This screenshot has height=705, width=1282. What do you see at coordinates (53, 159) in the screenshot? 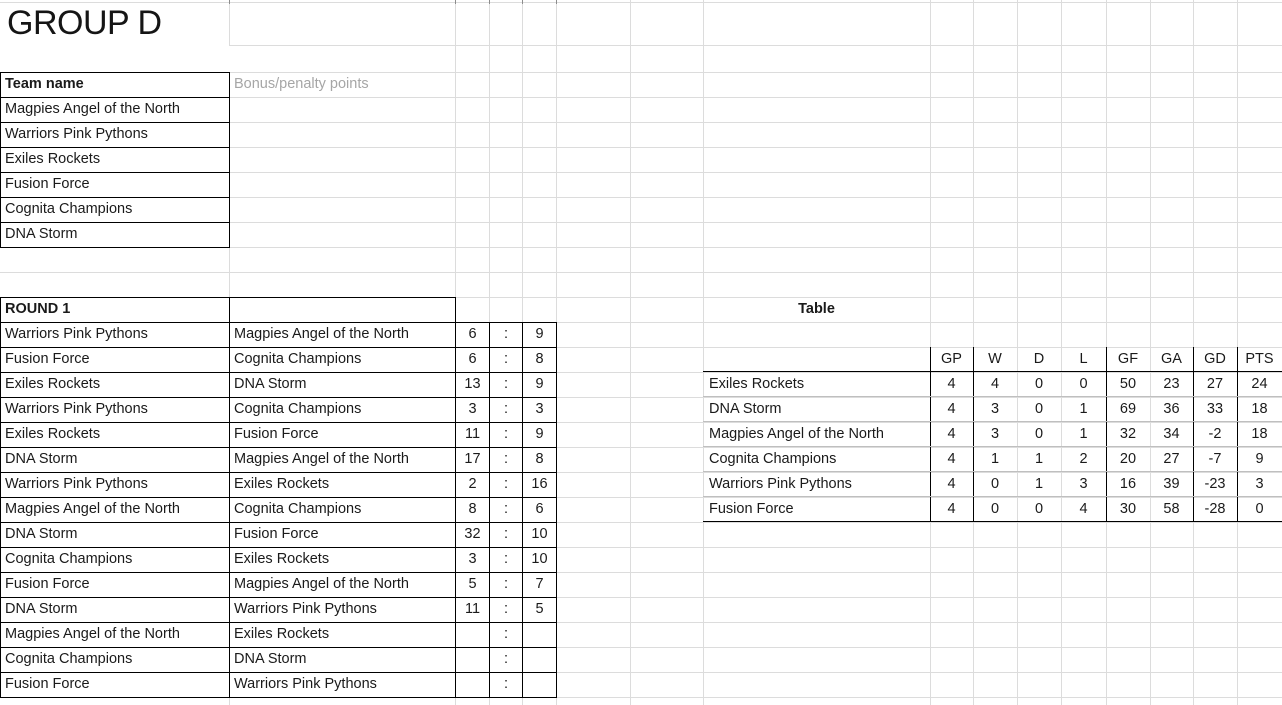
I see `team-name-cell: Exiles Rockets` at bounding box center [53, 159].